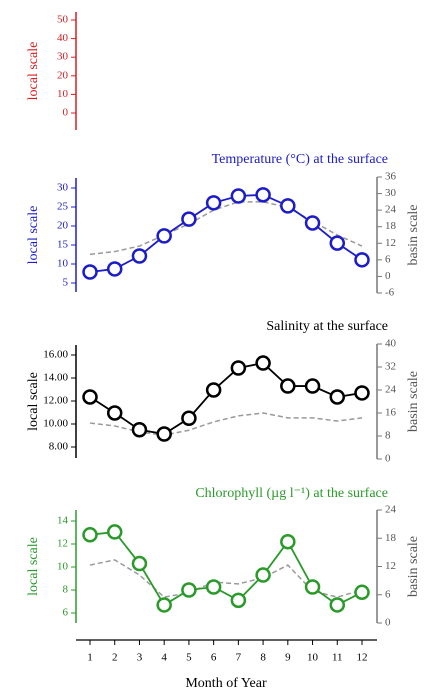  I want to click on y2-tick-label: 40, so click(391, 344).